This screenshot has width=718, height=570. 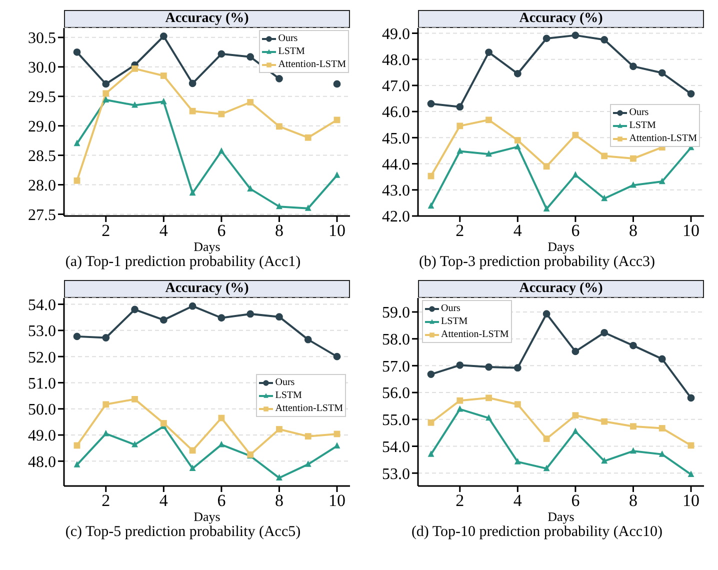 I want to click on text: (a) Top-1 prediction probability (Acc1), so click(x=183, y=262).